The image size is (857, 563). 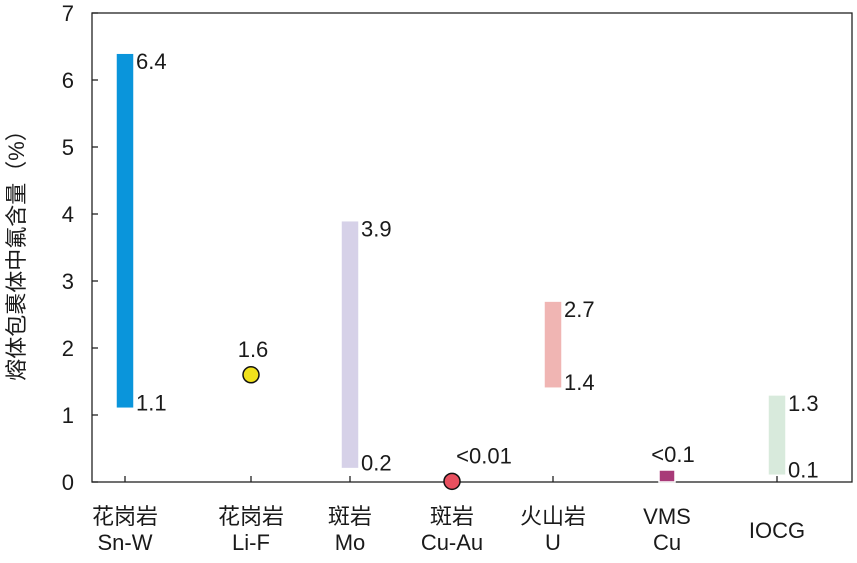 What do you see at coordinates (579, 309) in the screenshot?
I see `range-high-label: 2.7` at bounding box center [579, 309].